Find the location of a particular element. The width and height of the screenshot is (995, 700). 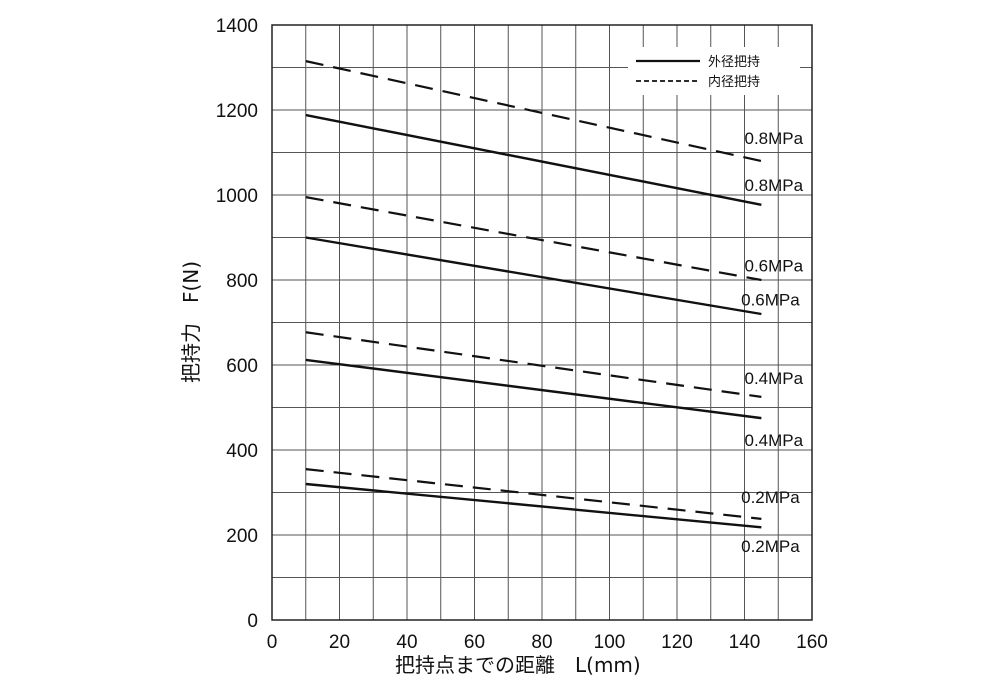

y-tick-label: 400 is located at coordinates (242, 451).